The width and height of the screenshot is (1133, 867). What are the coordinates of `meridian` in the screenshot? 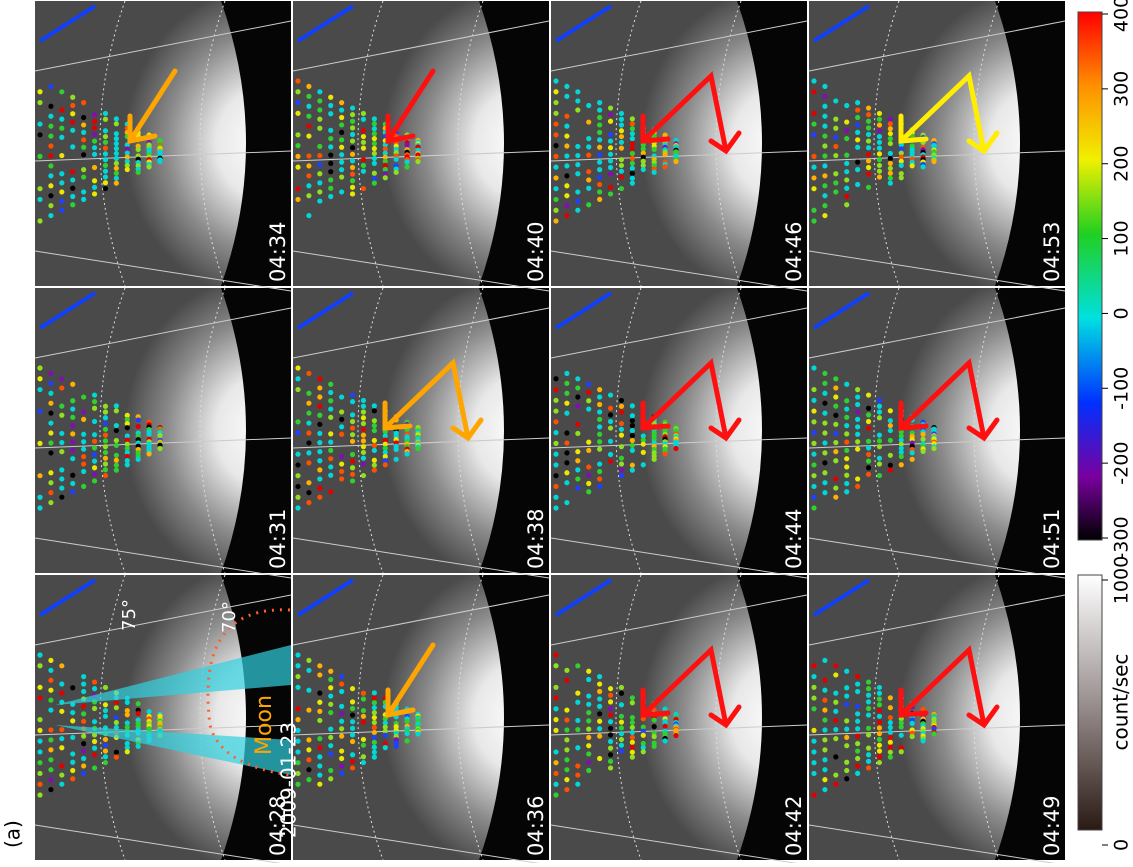 It's located at (679, 620).